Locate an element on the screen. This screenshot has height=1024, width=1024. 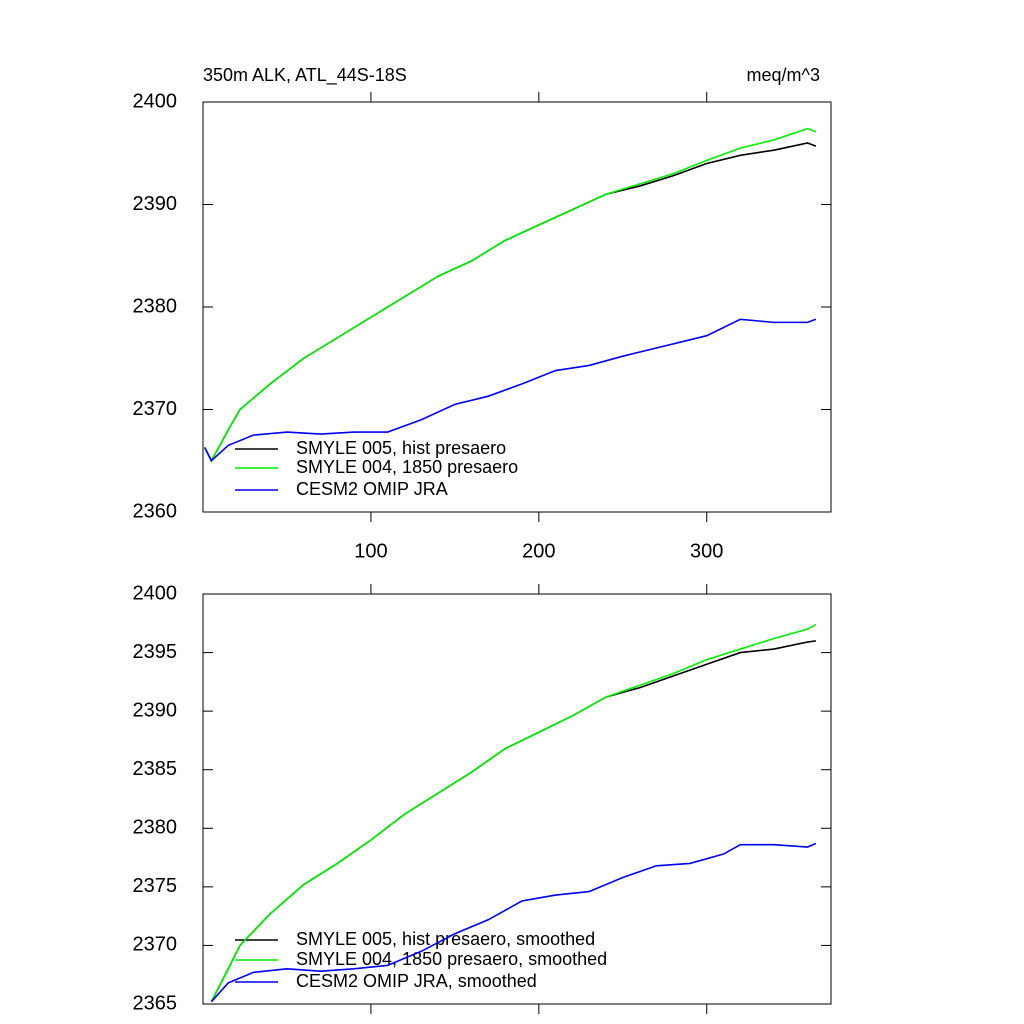
y-tick-label: 2375 is located at coordinates (155, 886).